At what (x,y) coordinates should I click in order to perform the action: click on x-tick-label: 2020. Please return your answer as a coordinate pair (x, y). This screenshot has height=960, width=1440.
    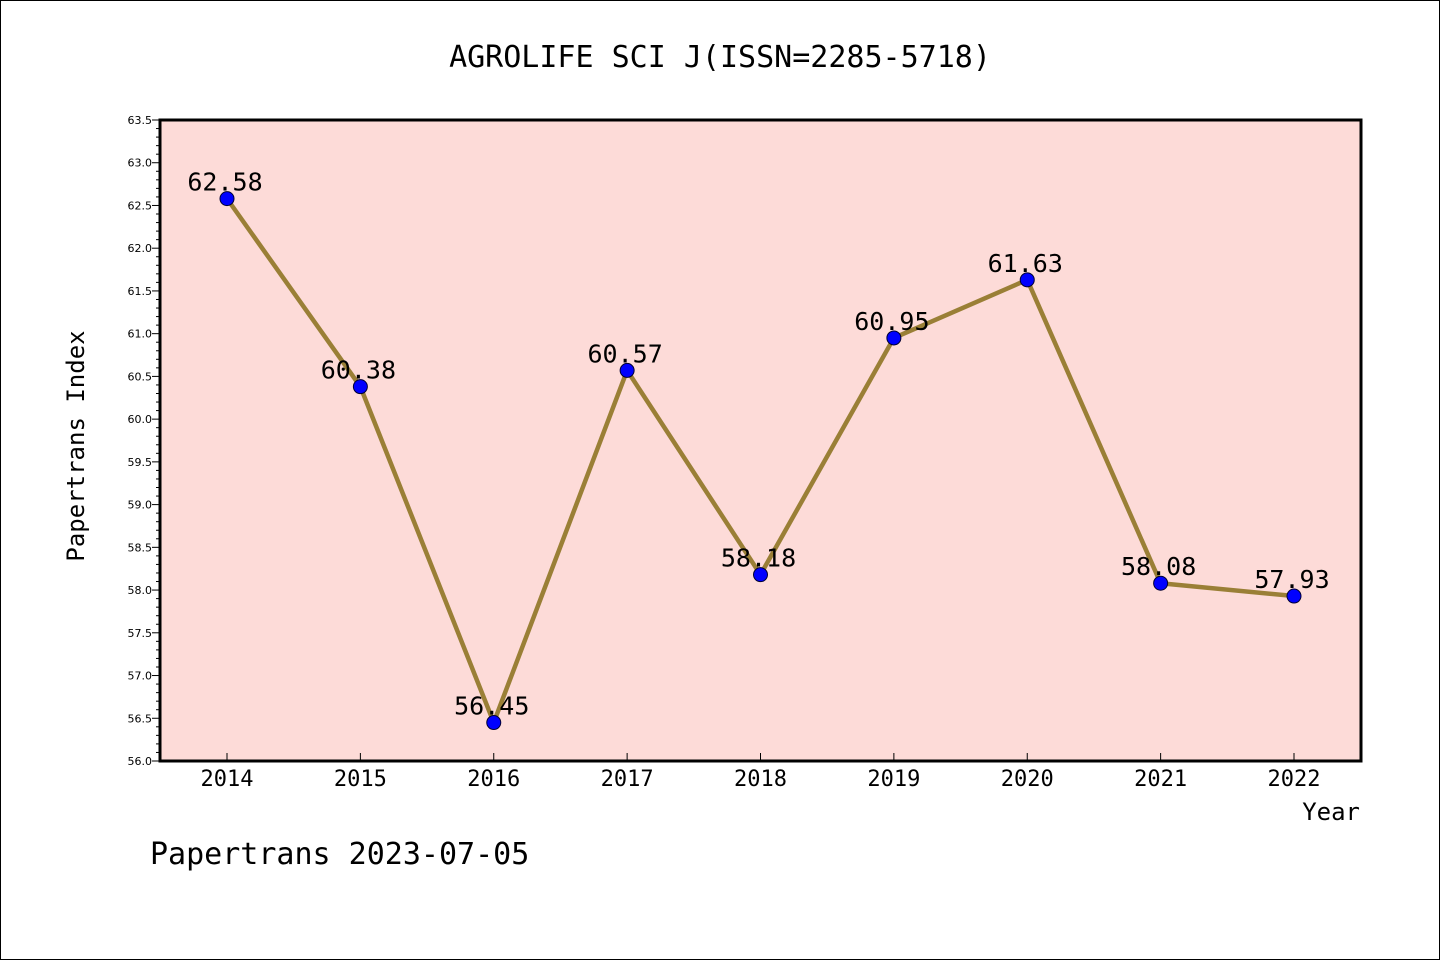
    Looking at the image, I should click on (1027, 779).